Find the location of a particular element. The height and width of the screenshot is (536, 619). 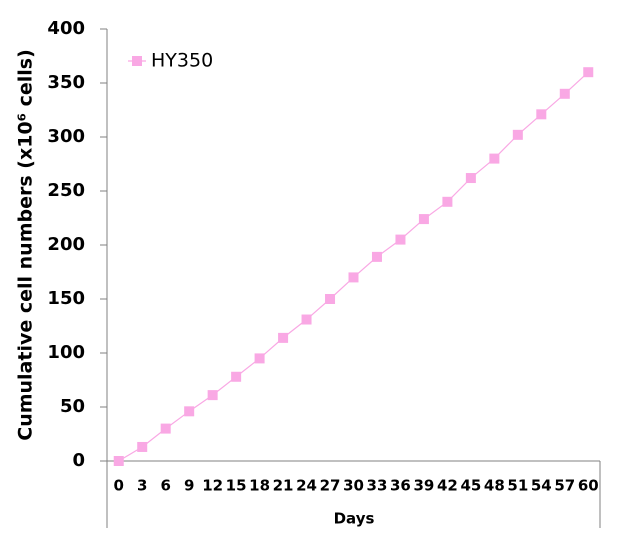

x-tick-label: 54 is located at coordinates (541, 486).